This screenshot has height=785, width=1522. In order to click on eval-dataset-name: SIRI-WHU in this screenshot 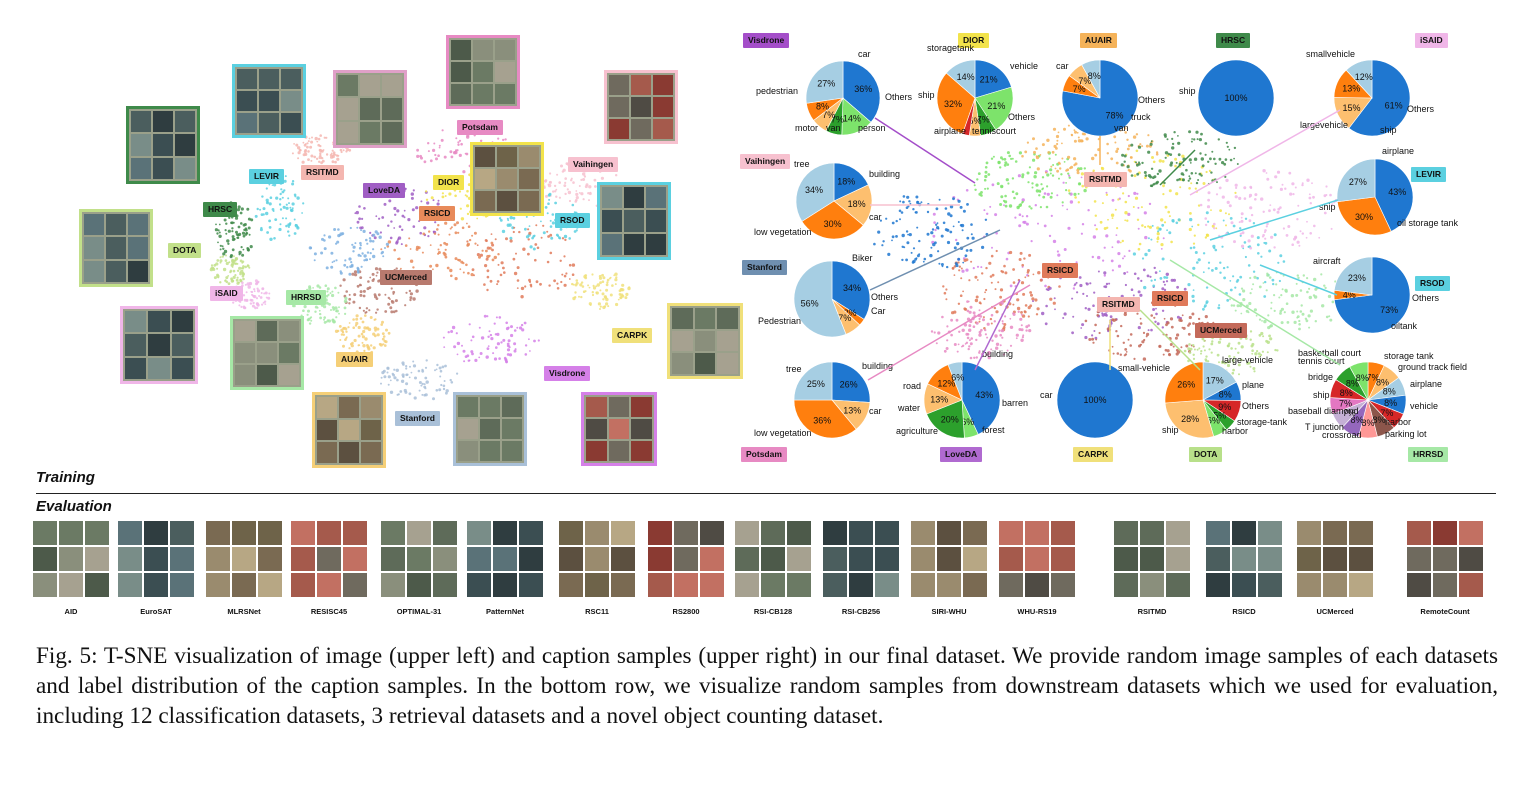, I will do `click(949, 611)`.